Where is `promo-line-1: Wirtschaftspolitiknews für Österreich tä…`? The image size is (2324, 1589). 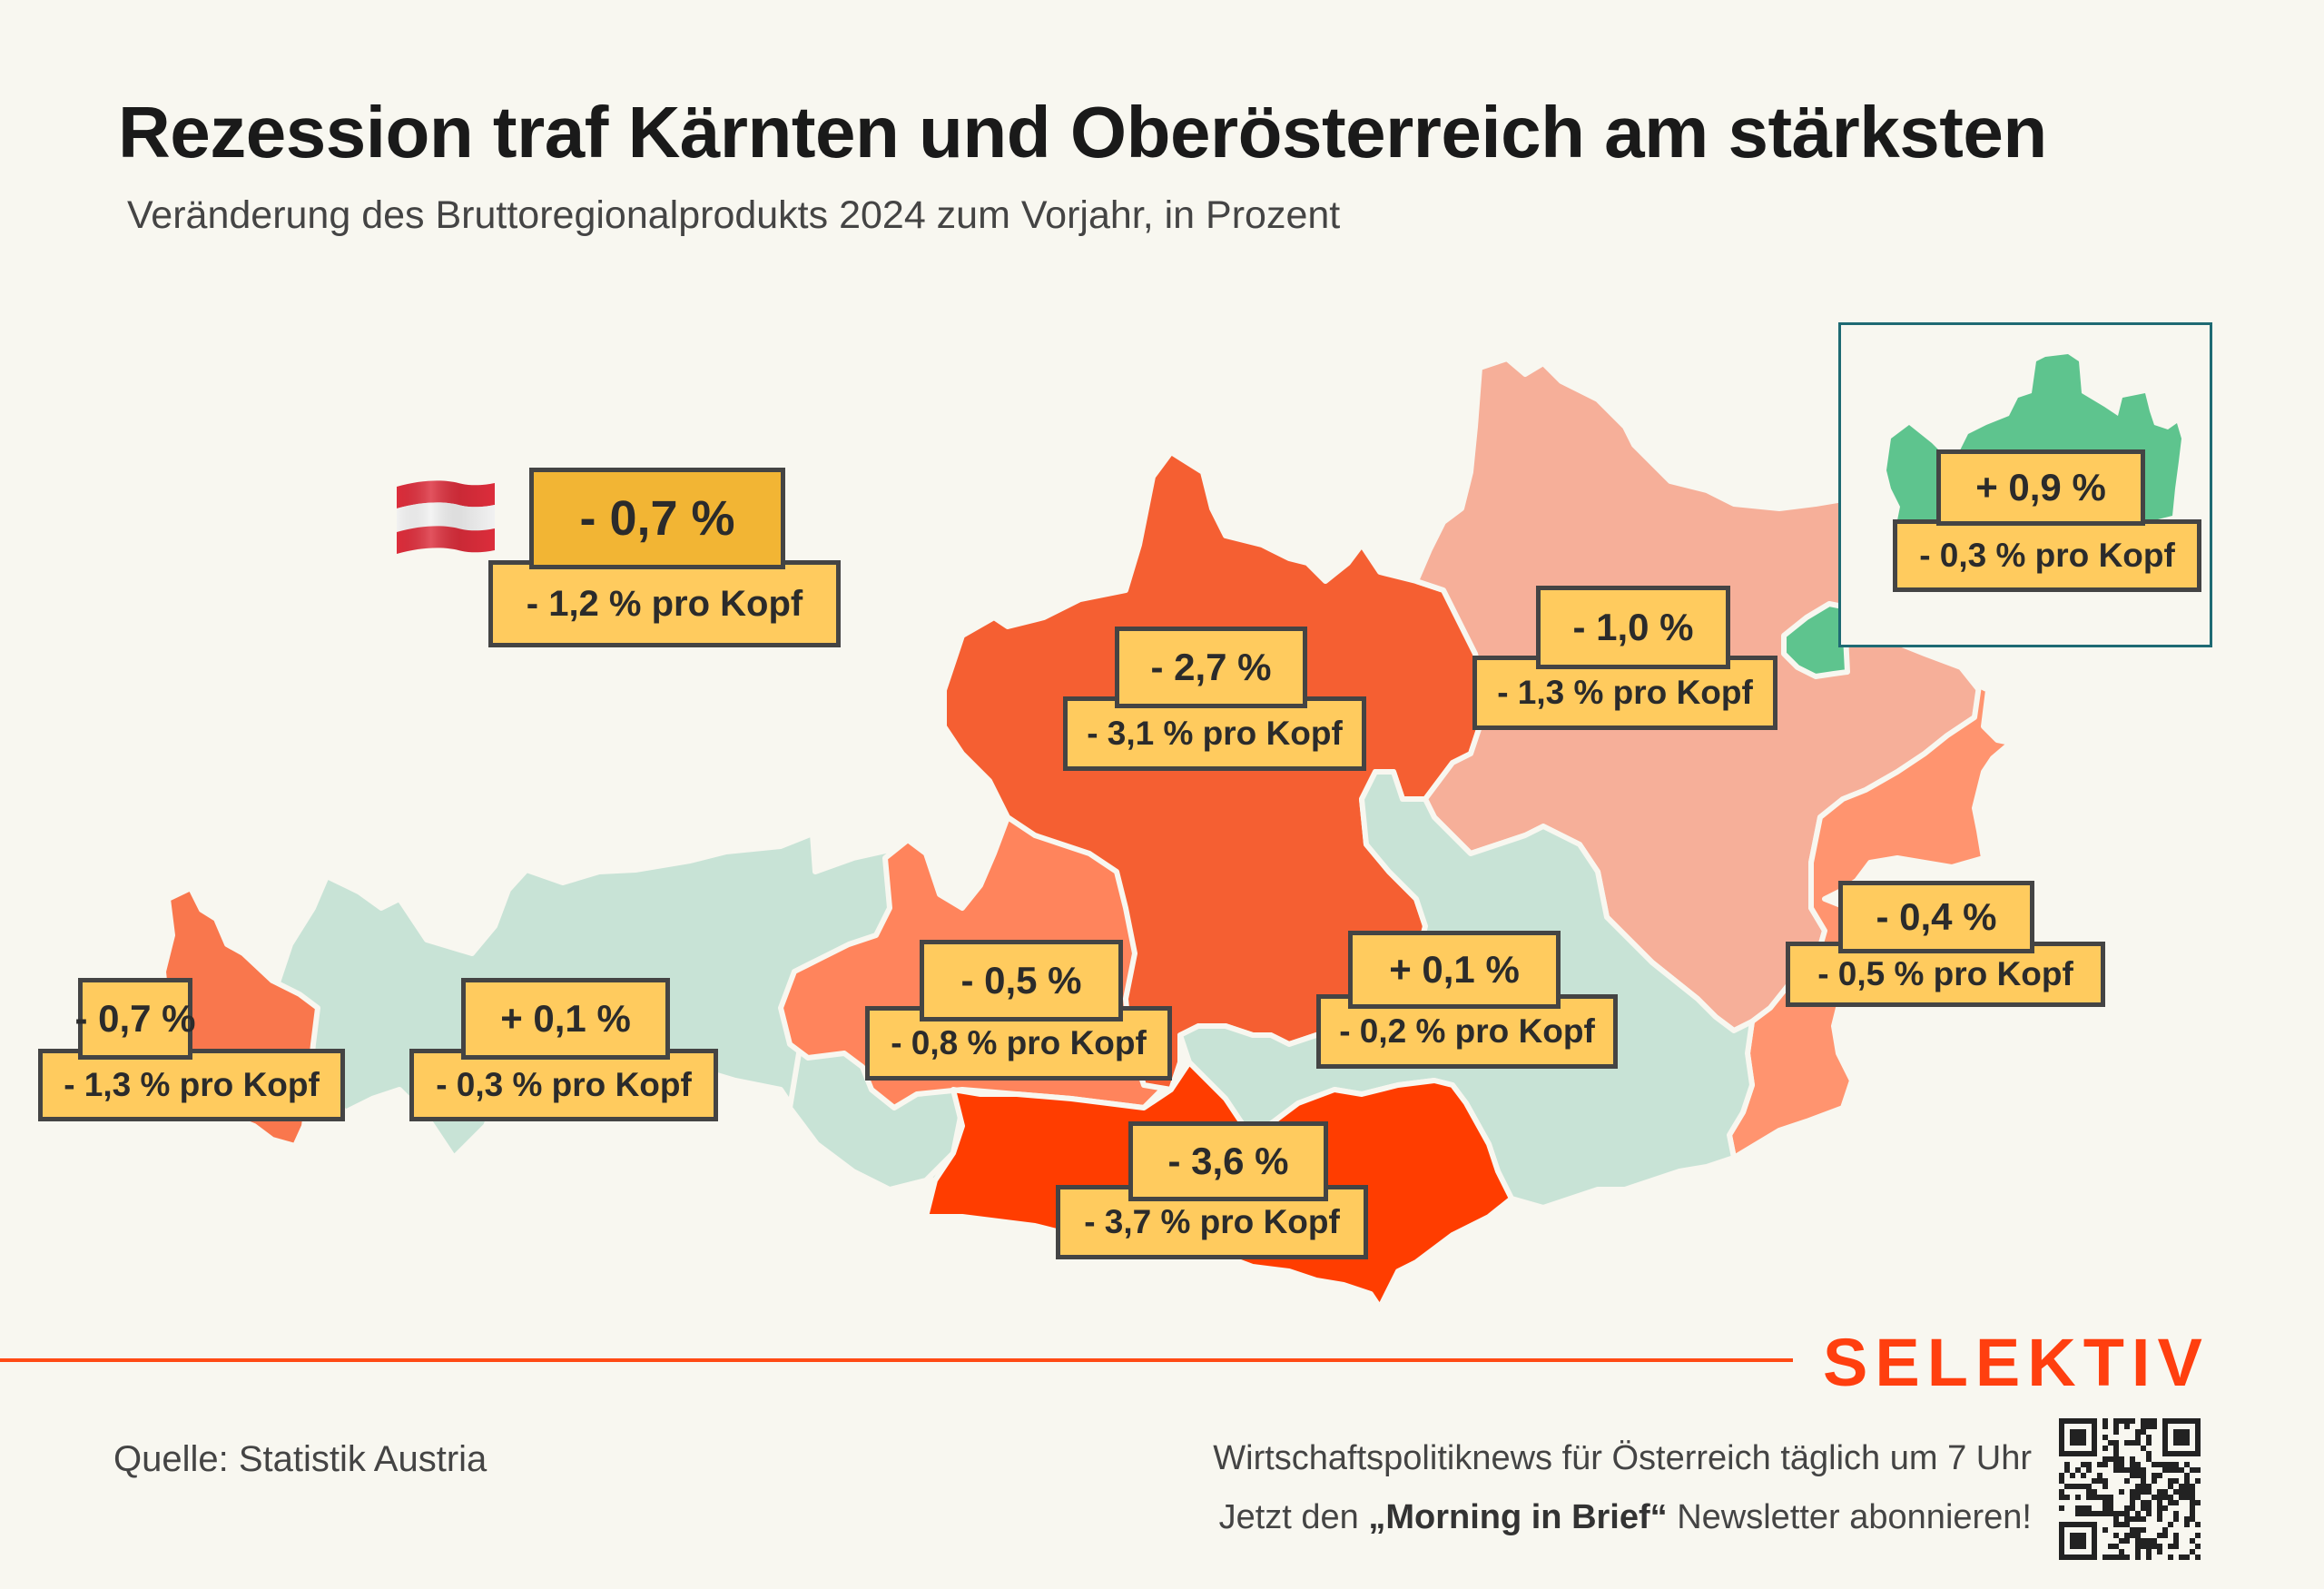
promo-line-1: Wirtschaftspolitiknews für Österreich tä… is located at coordinates (1622, 1458).